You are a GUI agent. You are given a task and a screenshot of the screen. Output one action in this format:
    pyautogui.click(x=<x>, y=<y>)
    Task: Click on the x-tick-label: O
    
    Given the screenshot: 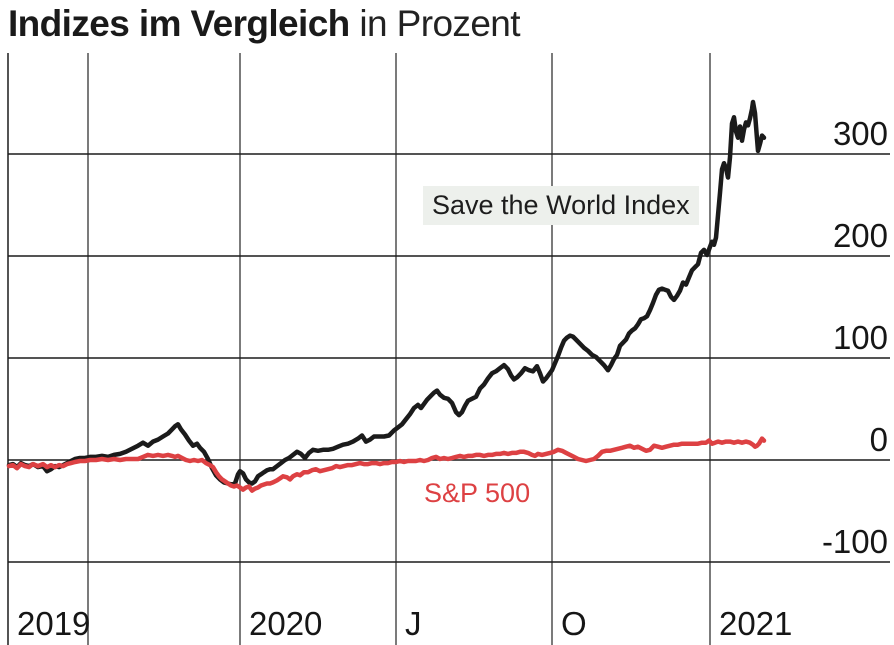 What is the action you would take?
    pyautogui.click(x=574, y=623)
    